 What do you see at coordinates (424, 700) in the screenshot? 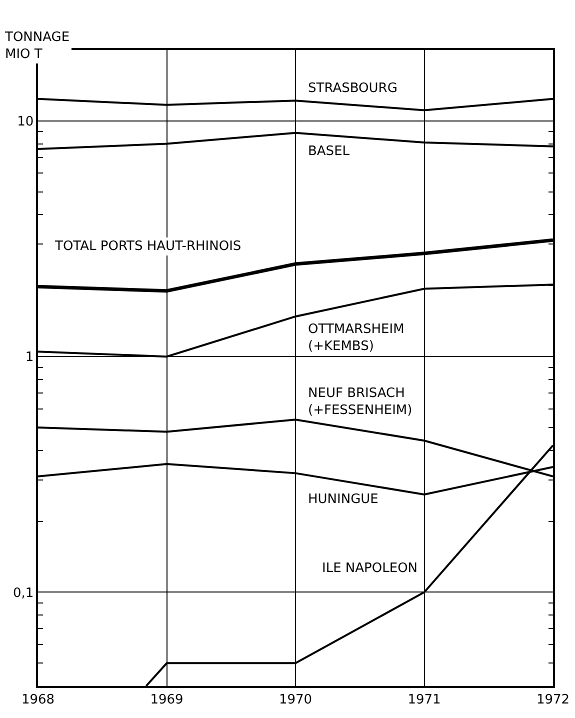
I see `x-tick-label: 1971` at bounding box center [424, 700].